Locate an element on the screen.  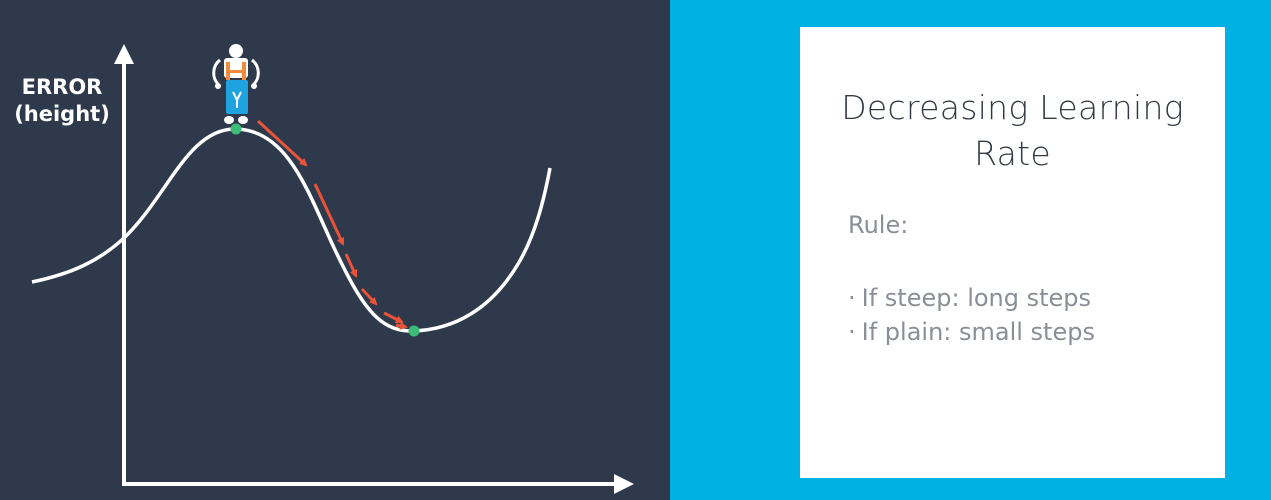
card-title: Decreasing Learning Rate is located at coordinates (1012, 131).